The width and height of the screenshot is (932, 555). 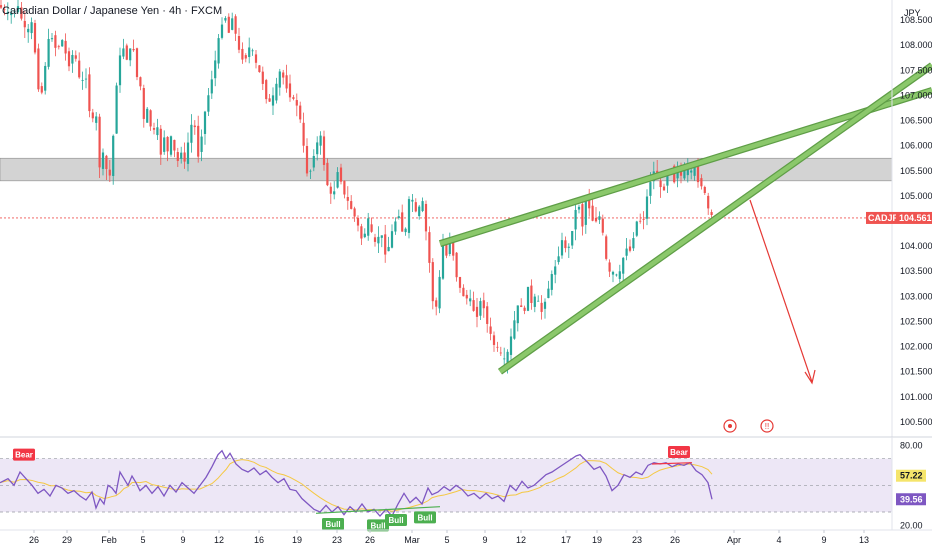 I want to click on arrow-shaft, so click(x=781, y=291).